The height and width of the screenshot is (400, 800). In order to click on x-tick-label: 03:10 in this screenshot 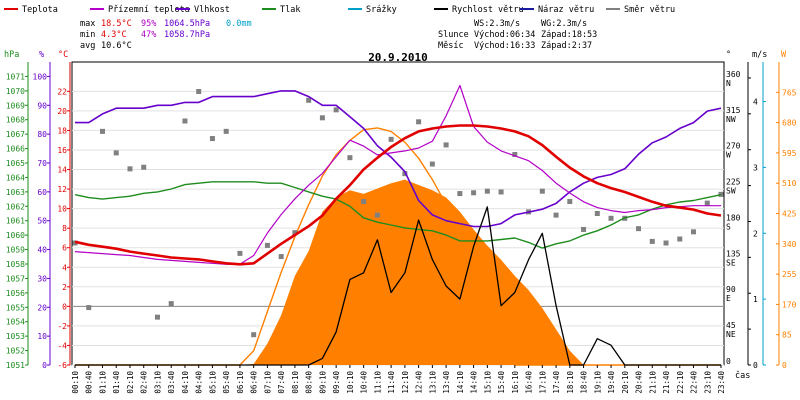, I will do `click(157, 382)`.